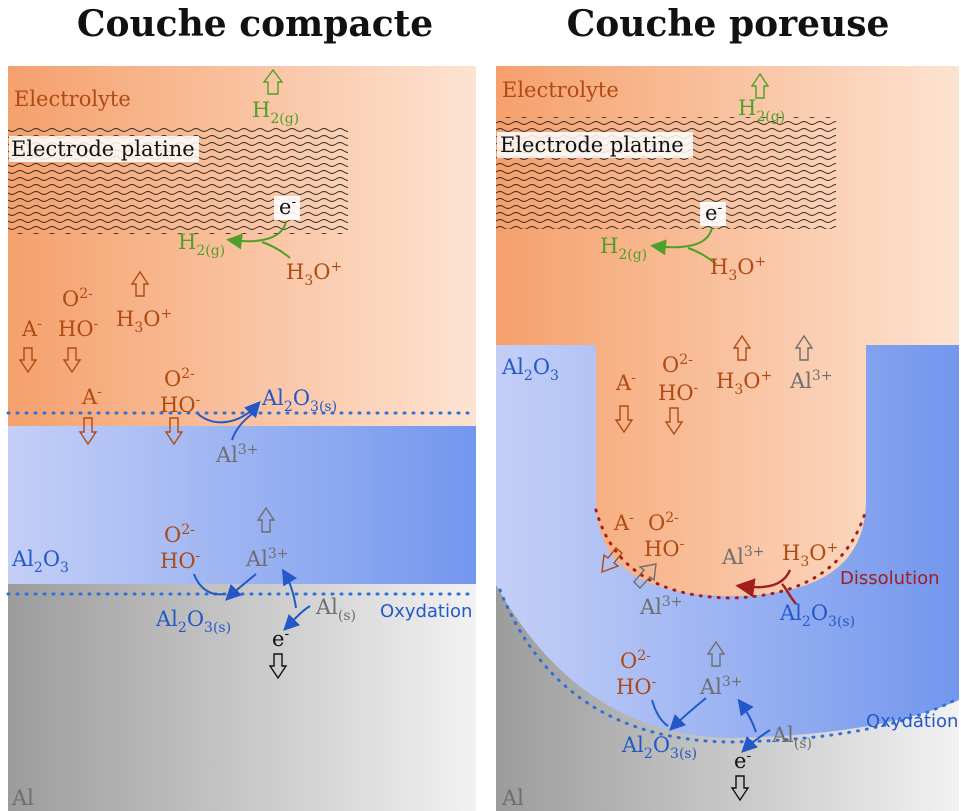 The width and height of the screenshot is (961, 811). Describe the element at coordinates (677, 364) in the screenshot. I see `o2-label-pore: O2-` at that location.